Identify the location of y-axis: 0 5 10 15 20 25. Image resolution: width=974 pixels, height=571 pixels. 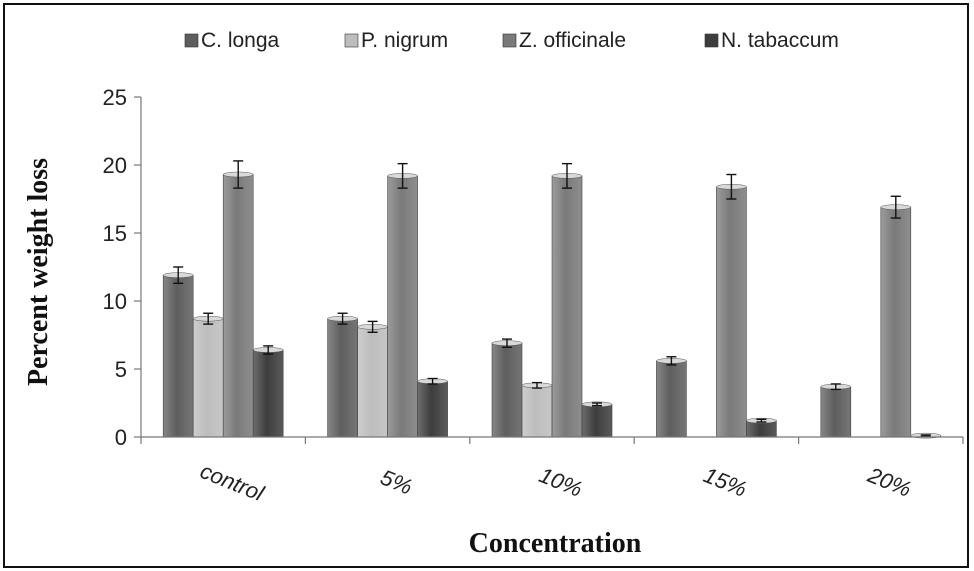
(122, 267).